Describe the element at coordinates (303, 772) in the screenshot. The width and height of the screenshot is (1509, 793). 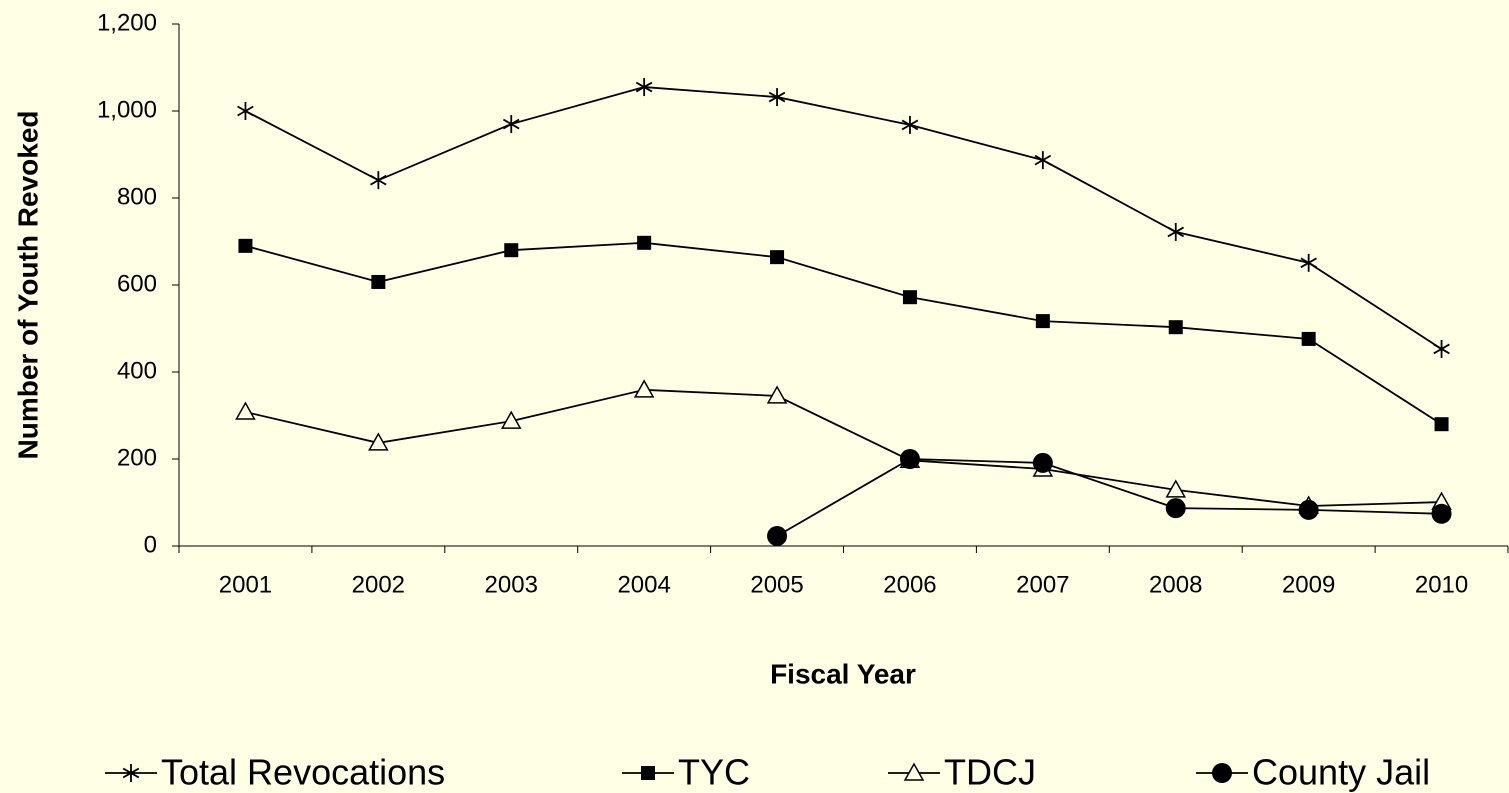
I see `legend-label: Total Revocations` at that location.